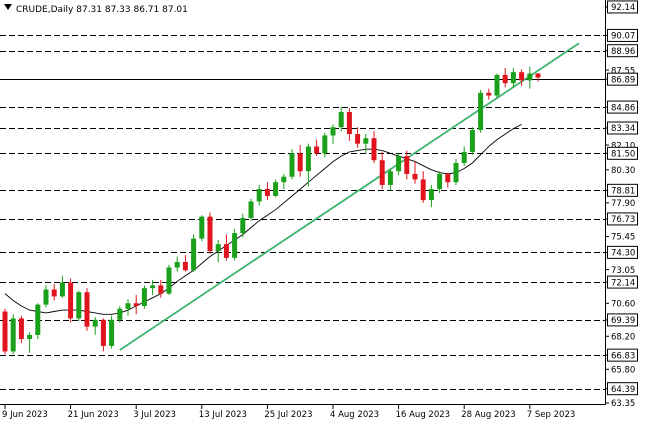 This screenshot has width=646, height=429. I want to click on x-tick-label: 21 Jun 2023, so click(93, 415).